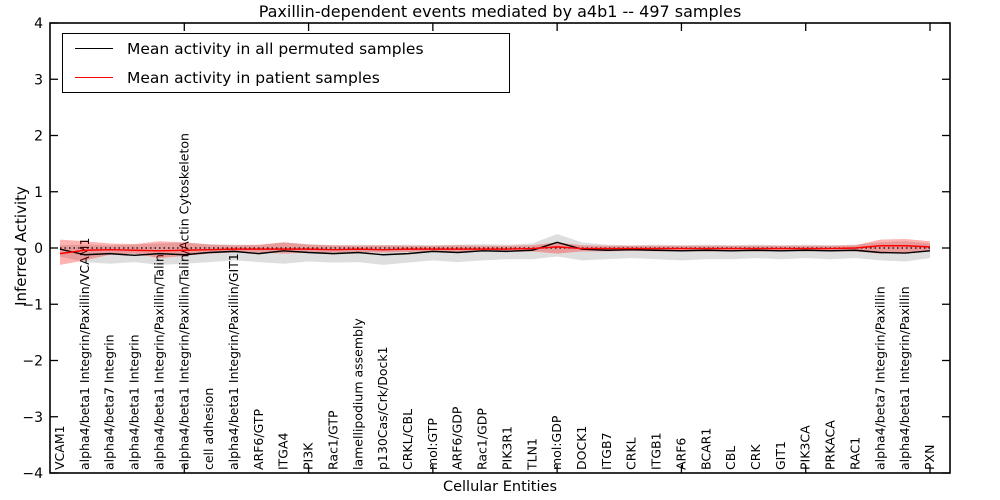  Describe the element at coordinates (680, 454) in the screenshot. I see `x-tick-label: ARF6` at that location.